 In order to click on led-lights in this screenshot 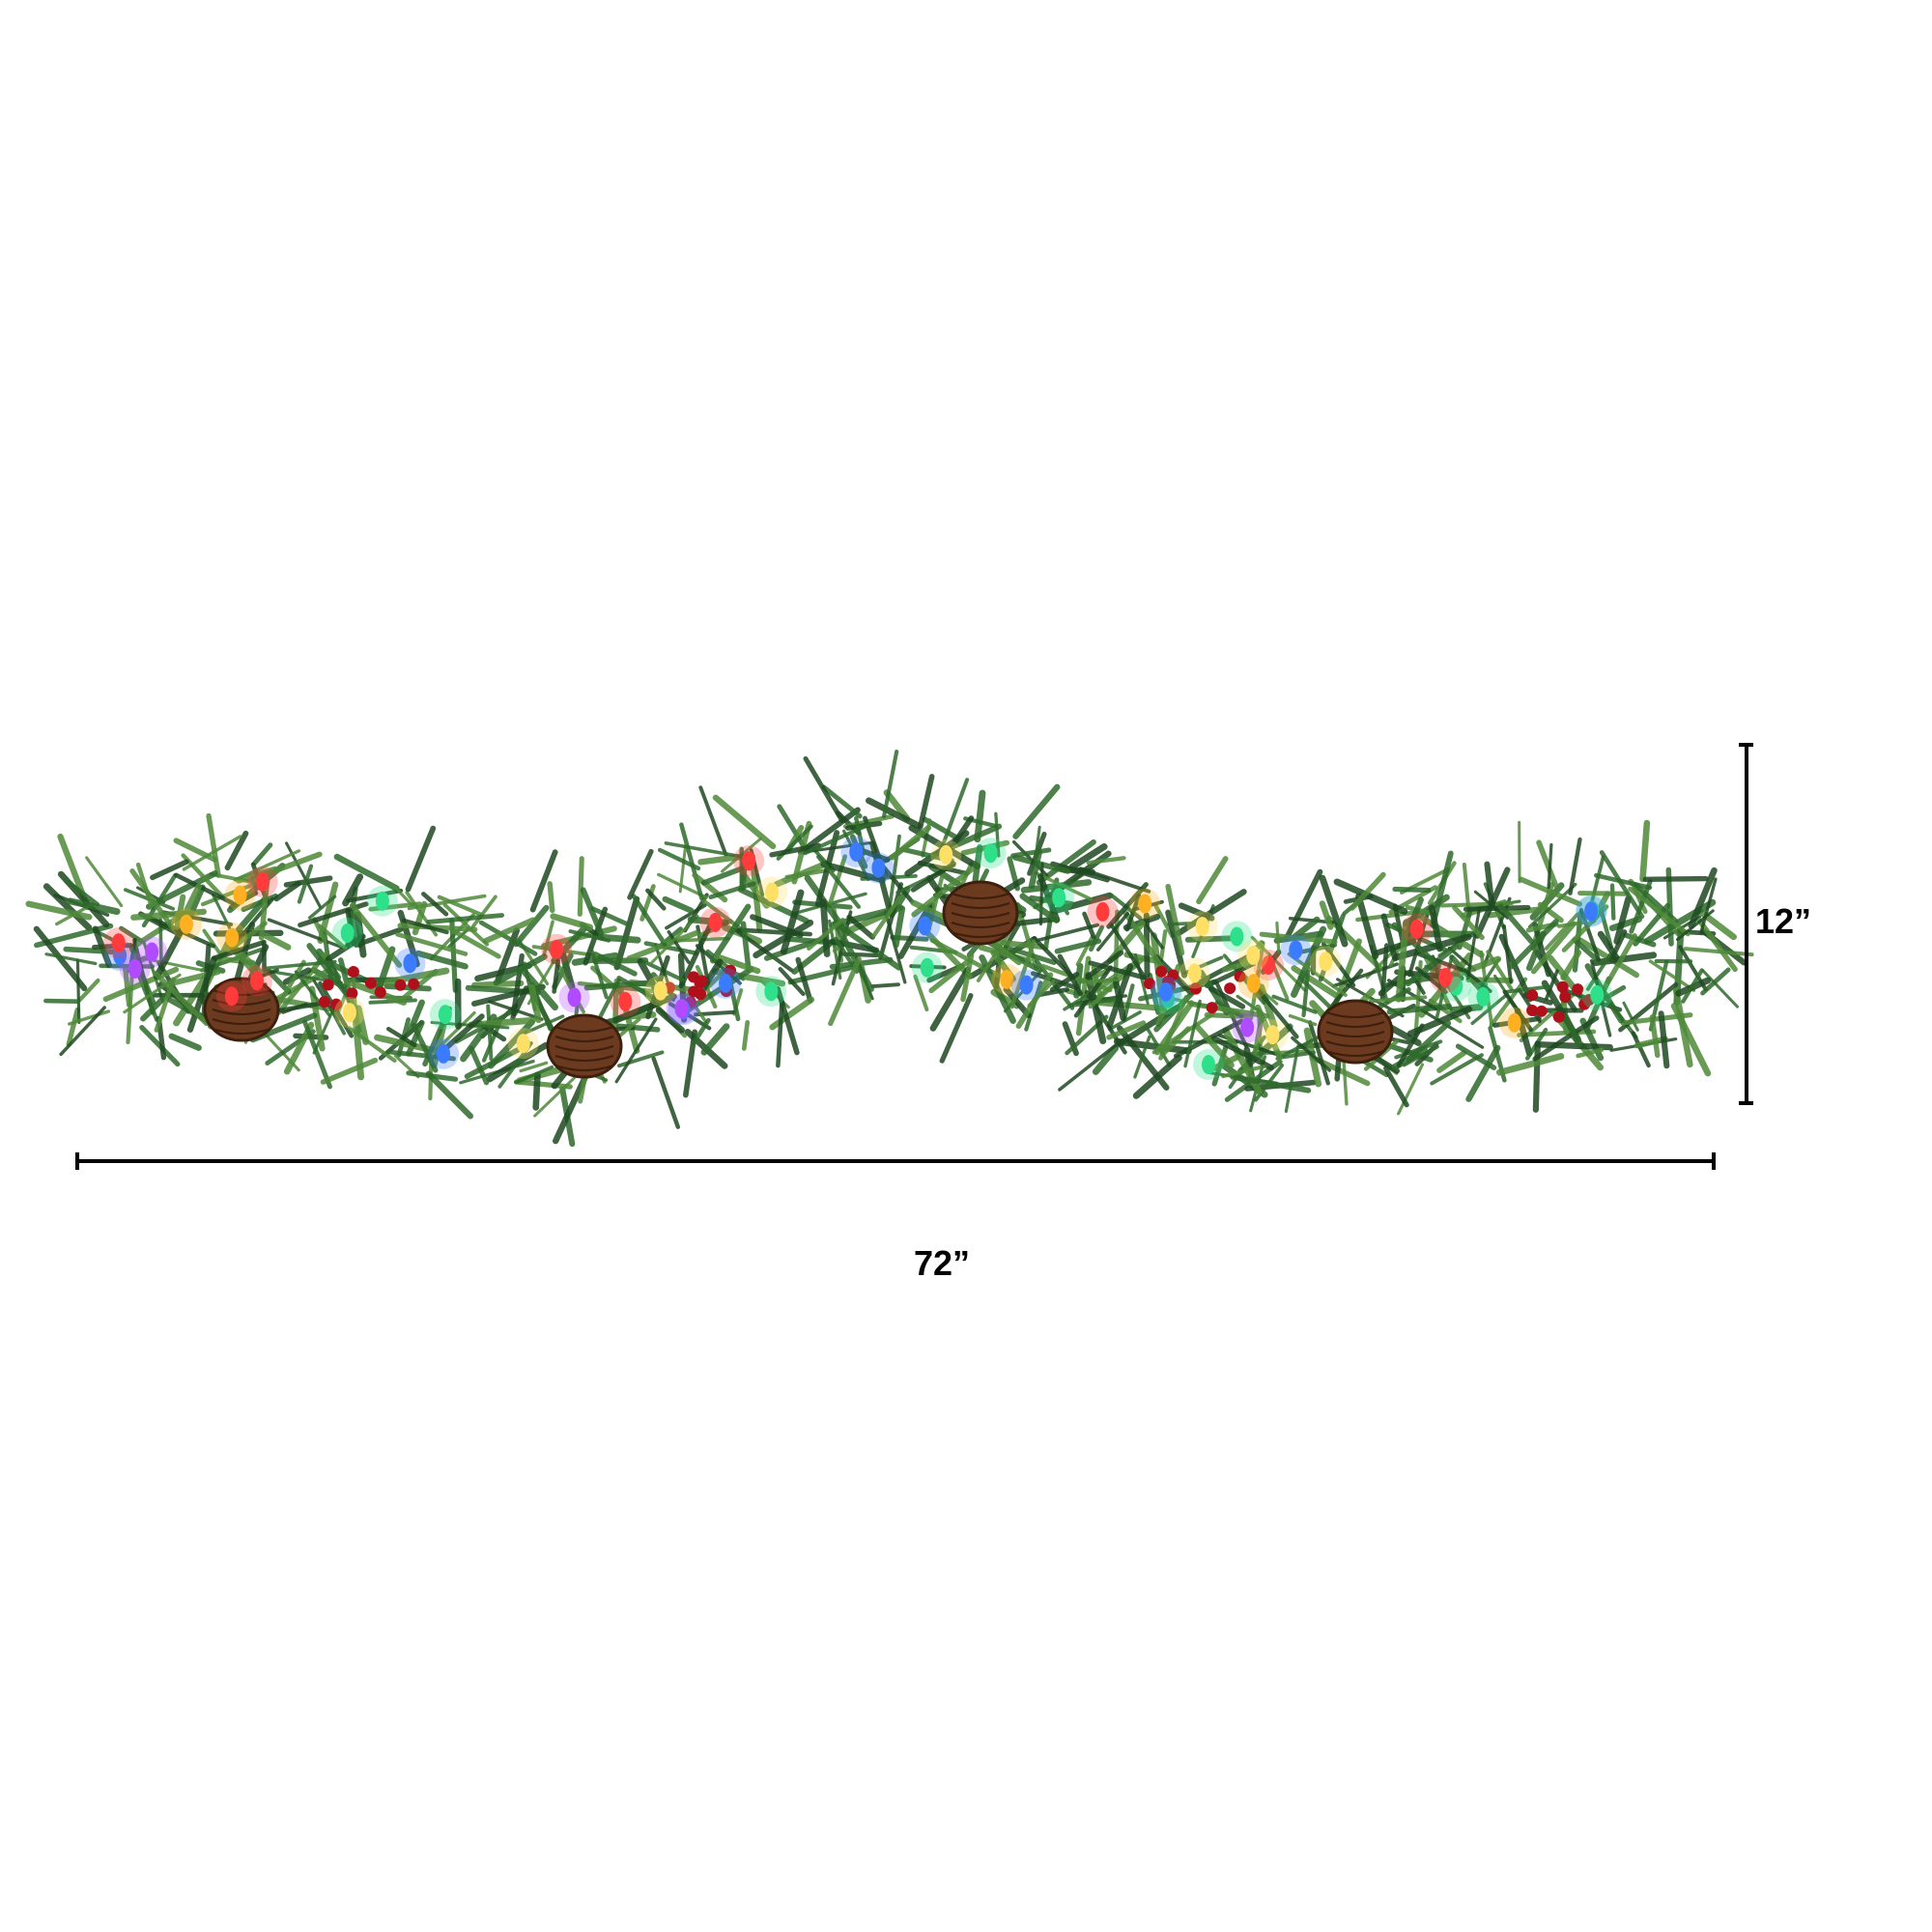, I will do `click(857, 958)`.